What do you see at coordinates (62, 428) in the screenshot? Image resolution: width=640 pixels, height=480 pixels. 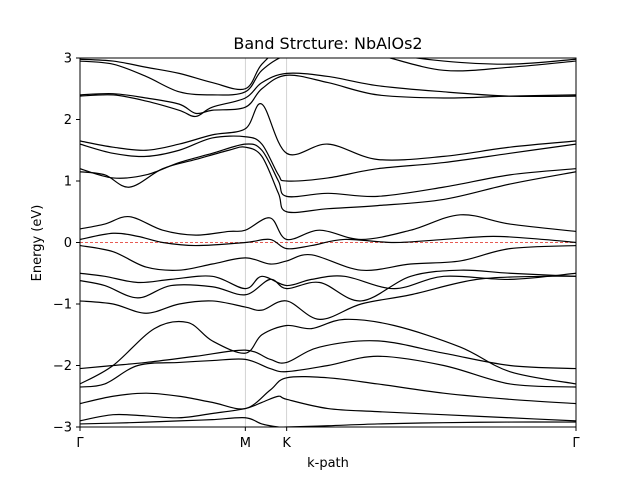 I see `y-tick-label: −3` at bounding box center [62, 428].